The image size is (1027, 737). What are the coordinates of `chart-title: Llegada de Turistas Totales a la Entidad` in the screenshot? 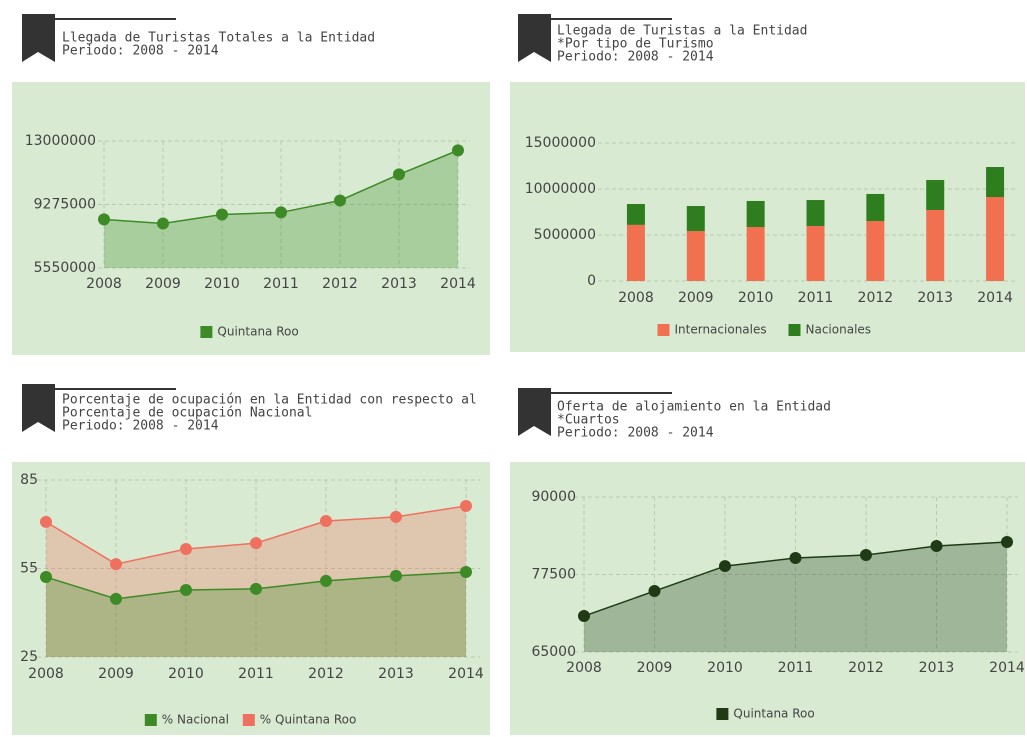 It's located at (218, 38).